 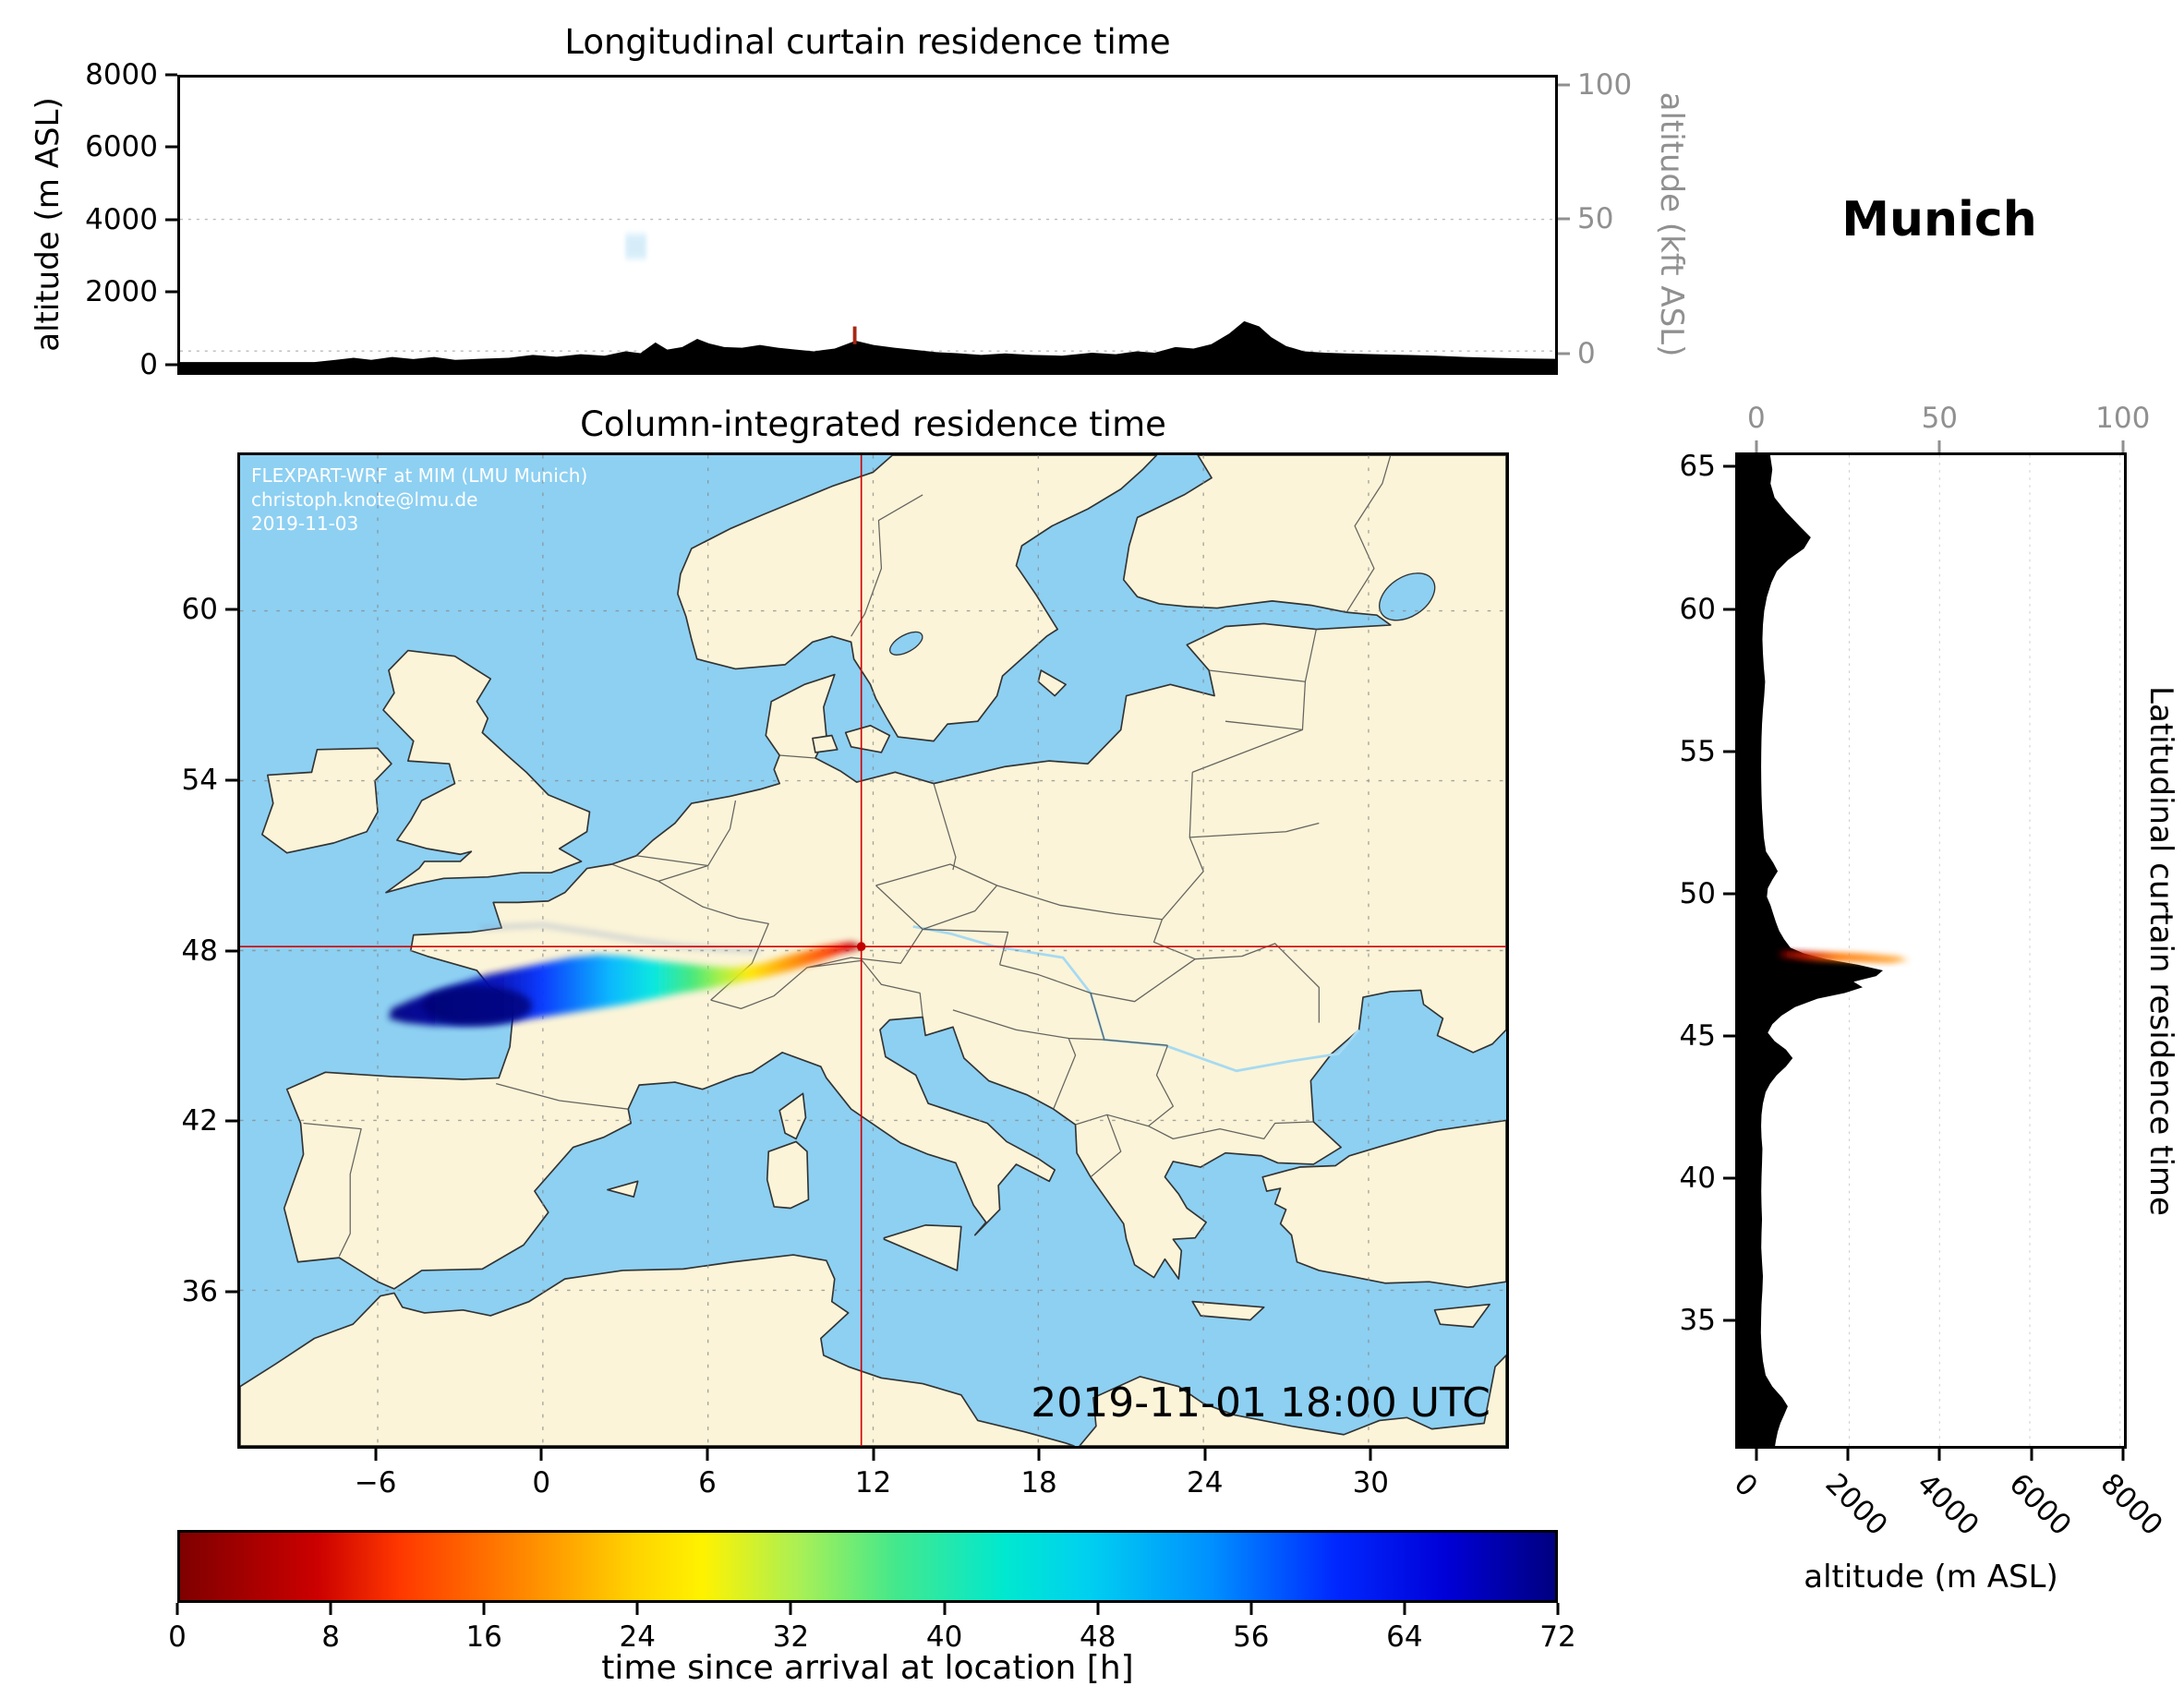 What do you see at coordinates (1605, 85) in the screenshot?
I see `tick-label: 100` at bounding box center [1605, 85].